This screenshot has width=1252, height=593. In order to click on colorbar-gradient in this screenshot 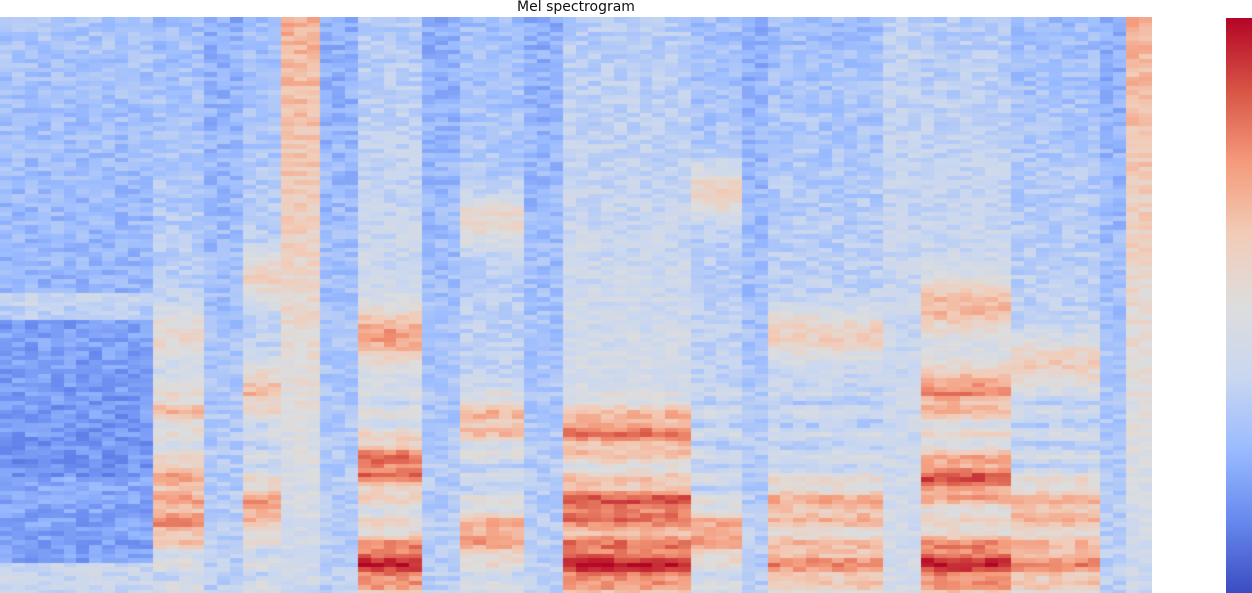, I will do `click(1239, 305)`.